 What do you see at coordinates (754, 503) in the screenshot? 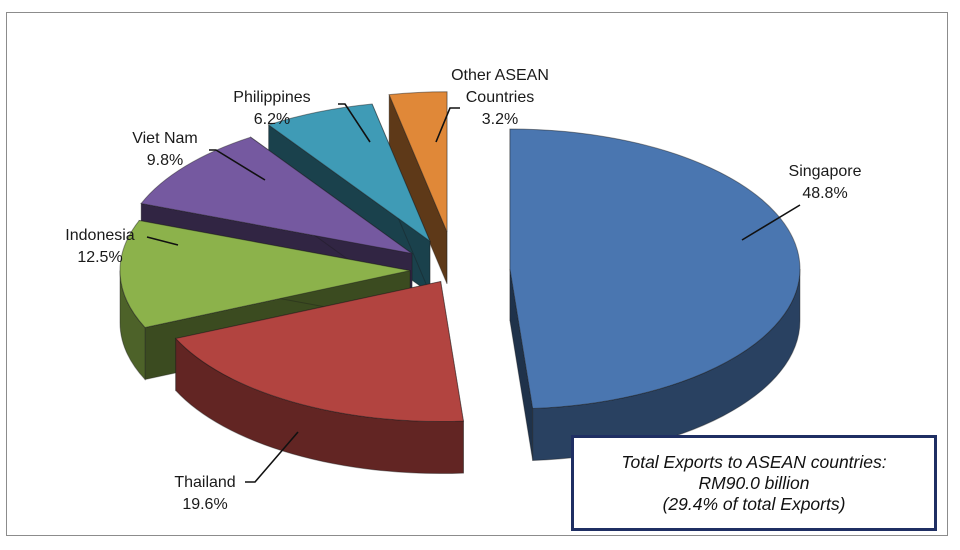
I see `note-line-3: (29.4% of total Exports)` at bounding box center [754, 503].